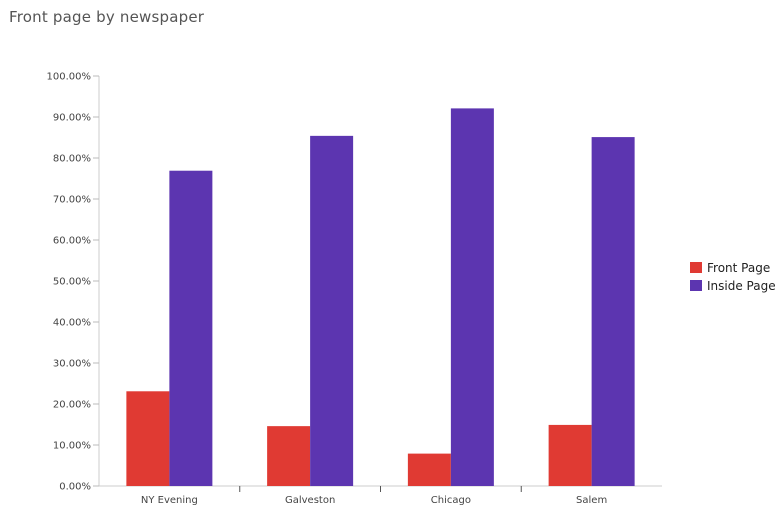 The width and height of the screenshot is (784, 506). I want to click on y-tick-label: 70.00%, so click(72, 200).